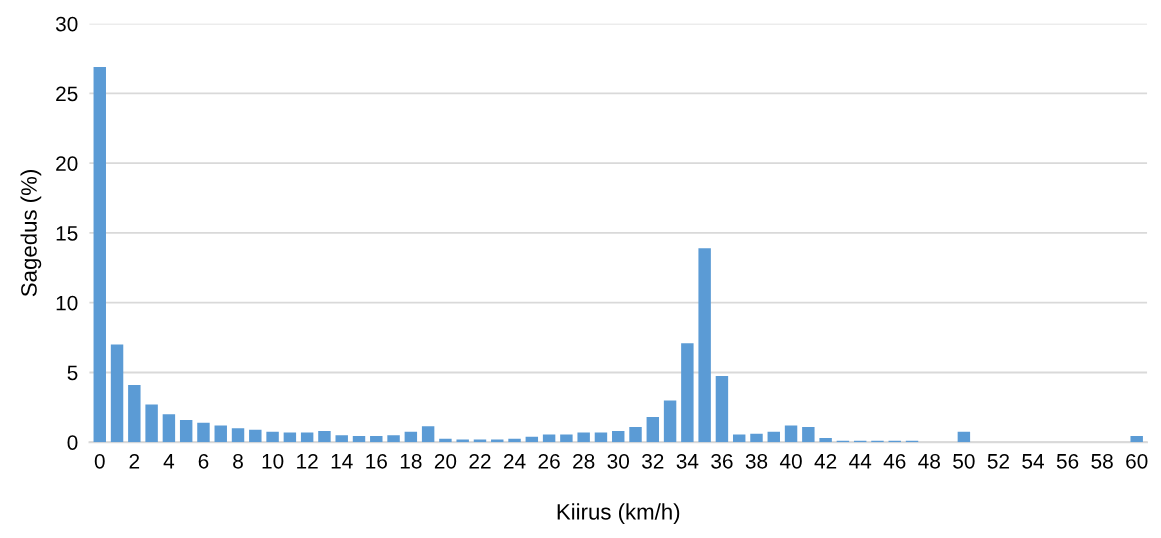 The width and height of the screenshot is (1161, 538). I want to click on x-tick-label: 6, so click(203, 461).